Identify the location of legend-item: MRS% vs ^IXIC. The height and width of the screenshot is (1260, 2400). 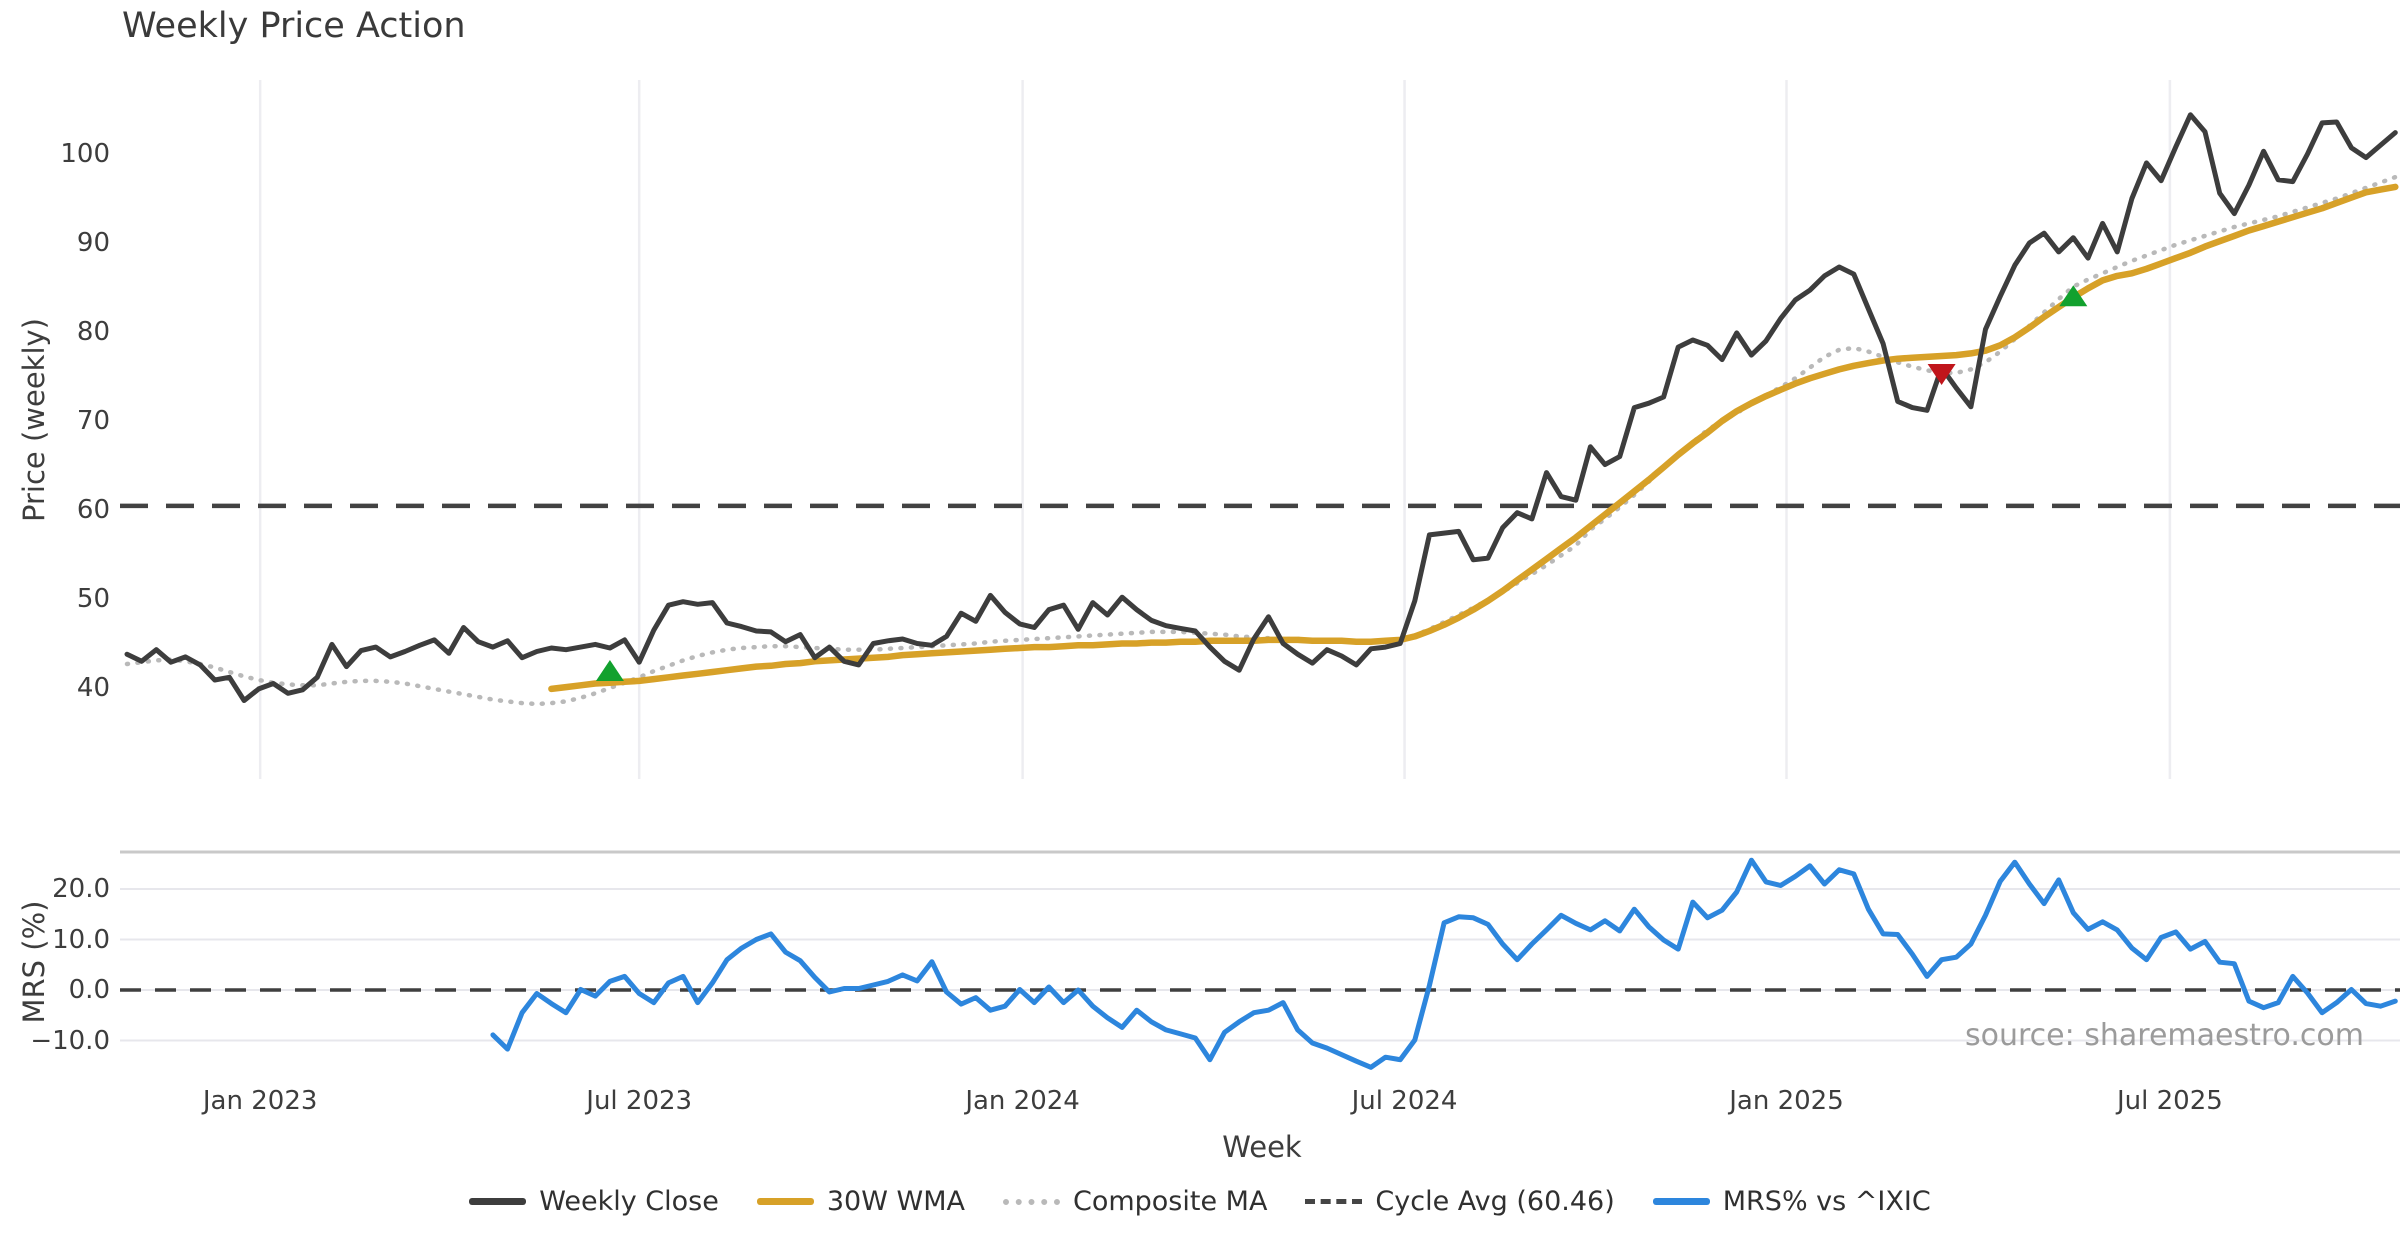
(1791, 1201).